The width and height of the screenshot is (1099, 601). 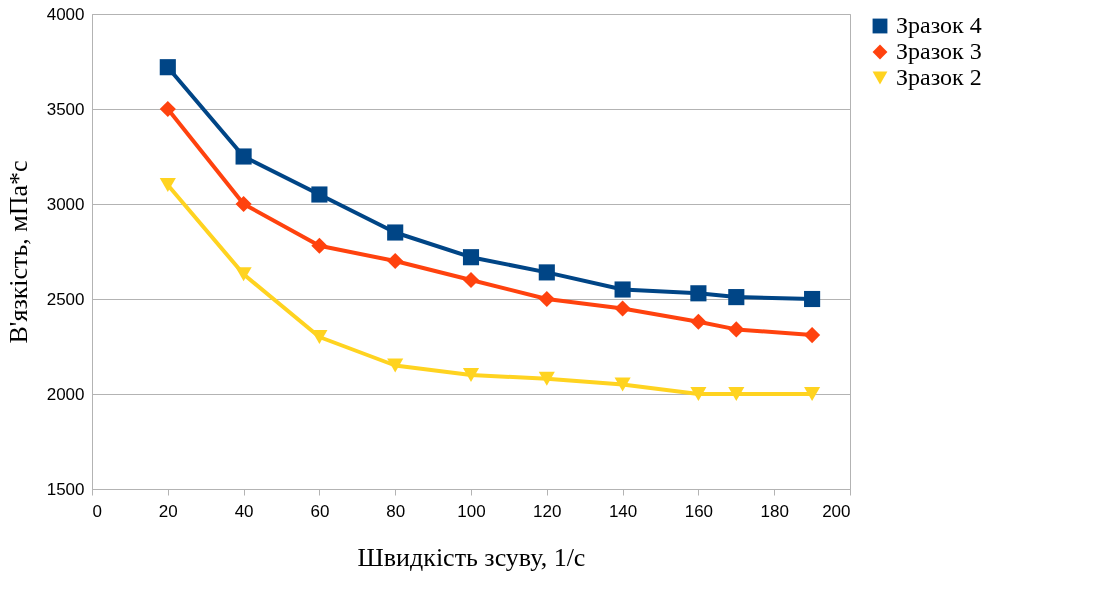 What do you see at coordinates (244, 511) in the screenshot?
I see `x-tick-label: 40` at bounding box center [244, 511].